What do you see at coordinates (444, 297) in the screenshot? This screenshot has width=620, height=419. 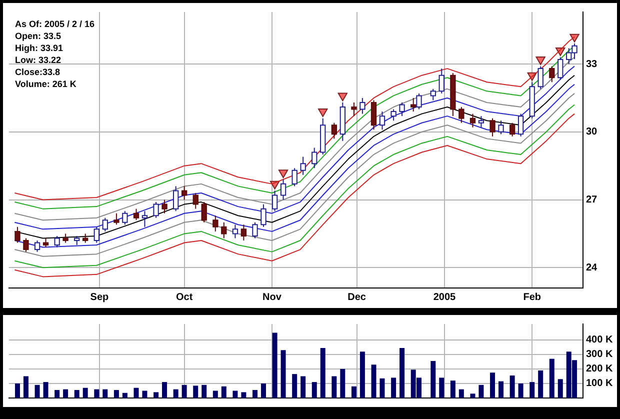 I see `x-tick-label: 2005` at bounding box center [444, 297].